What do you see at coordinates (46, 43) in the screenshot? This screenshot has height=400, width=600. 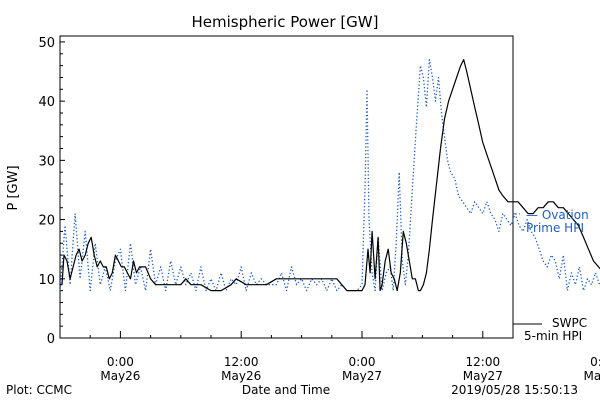 I see `y-tick-label: 50` at bounding box center [46, 43].